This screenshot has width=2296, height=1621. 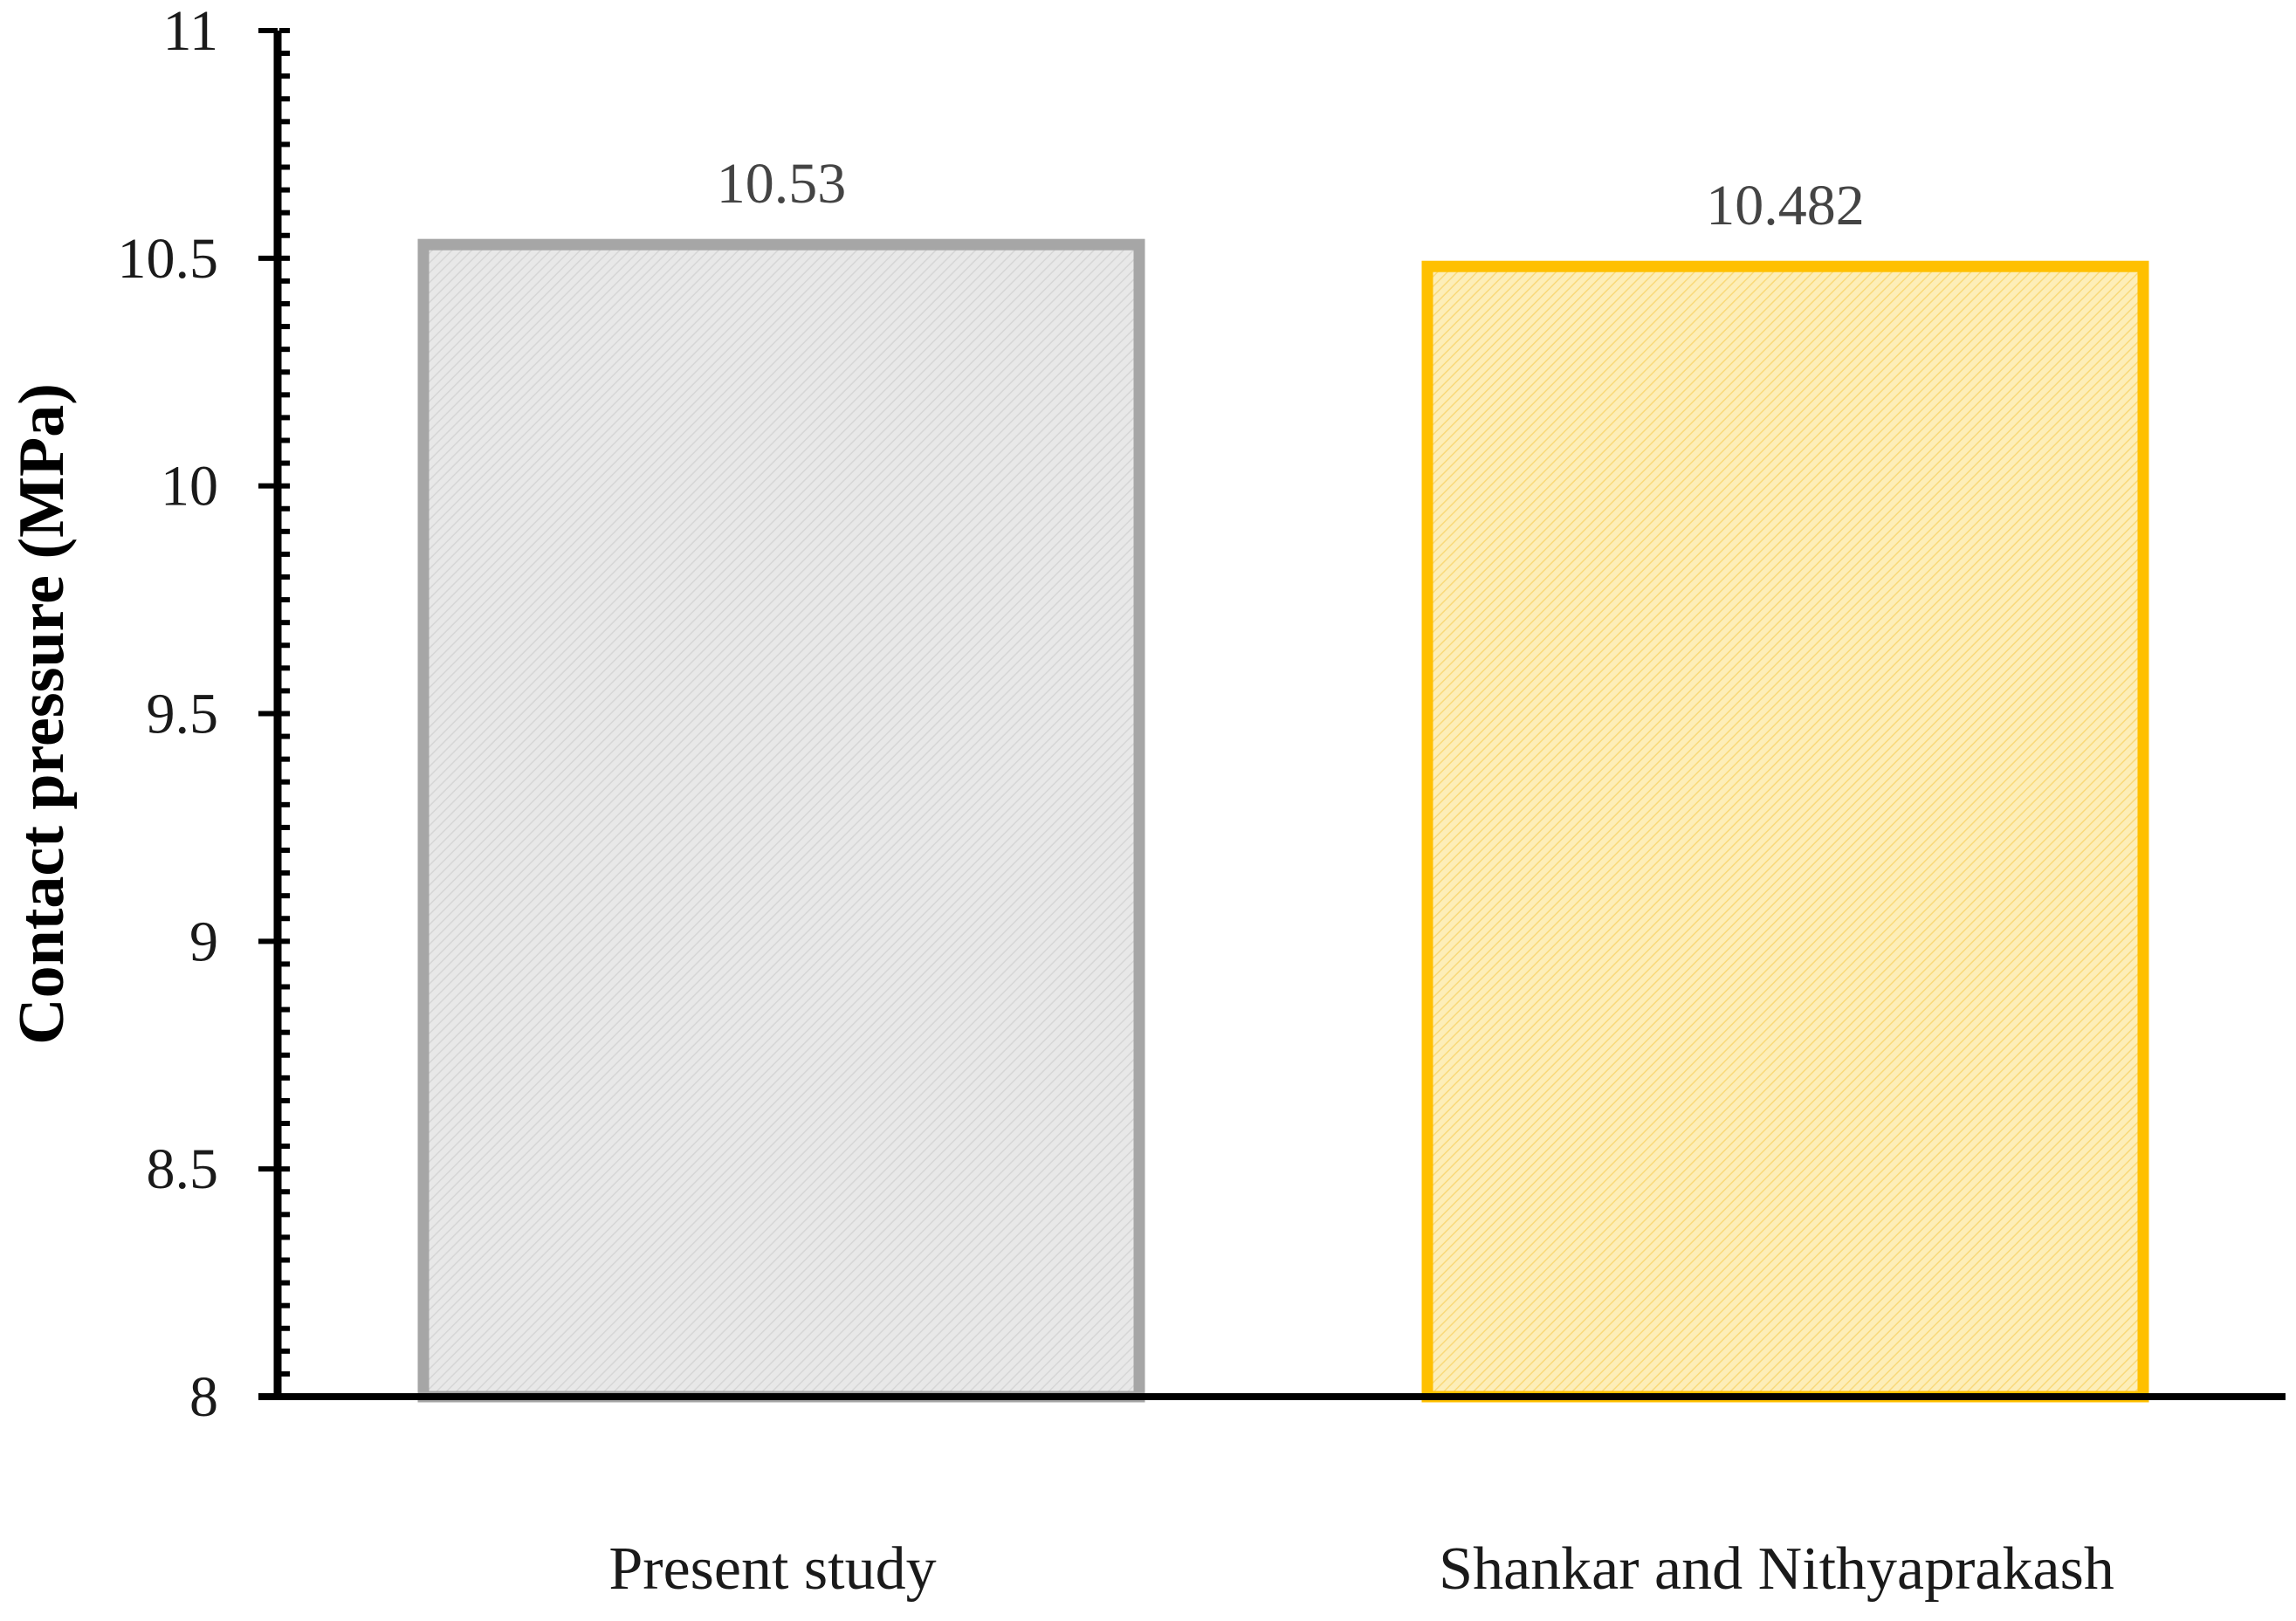 I want to click on data-label-1: 10.53, so click(x=782, y=184).